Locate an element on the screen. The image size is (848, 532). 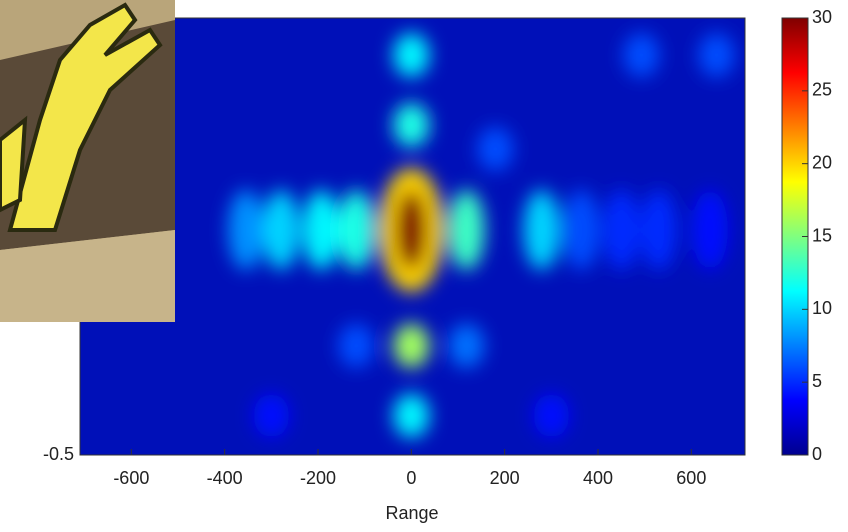
colorbar-tick-label: 20 is located at coordinates (822, 162).